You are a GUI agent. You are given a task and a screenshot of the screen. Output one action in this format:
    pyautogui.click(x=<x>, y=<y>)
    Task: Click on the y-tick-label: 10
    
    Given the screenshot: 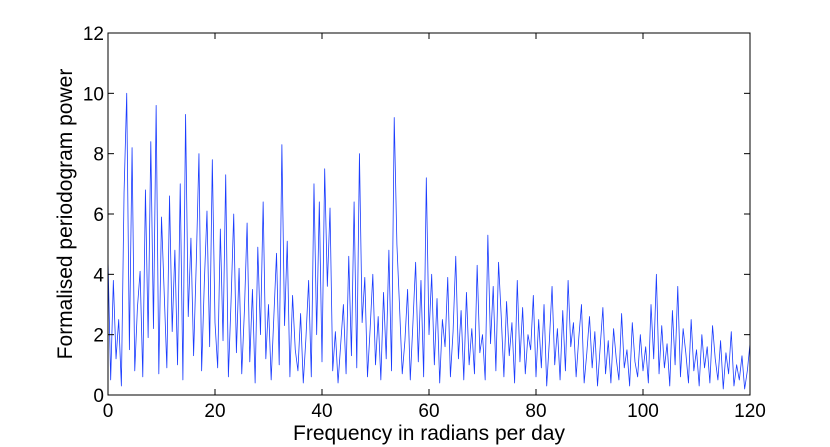 What is the action you would take?
    pyautogui.click(x=93, y=94)
    